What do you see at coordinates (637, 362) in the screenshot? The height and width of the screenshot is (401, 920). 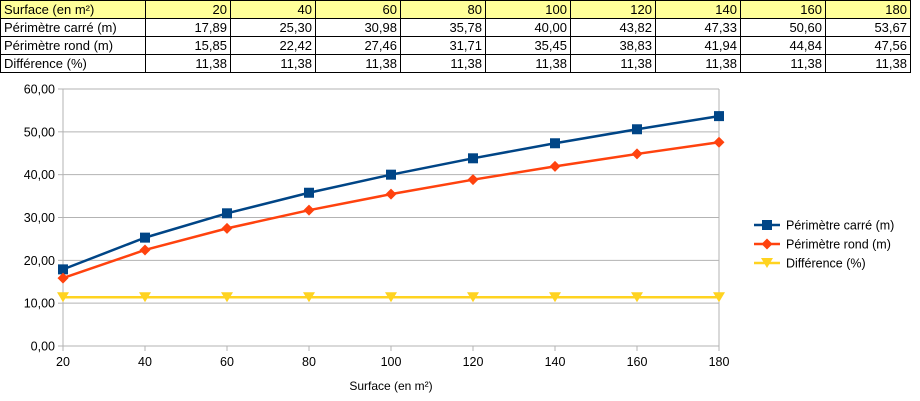 I see `x-tick-label: 160` at bounding box center [637, 362].